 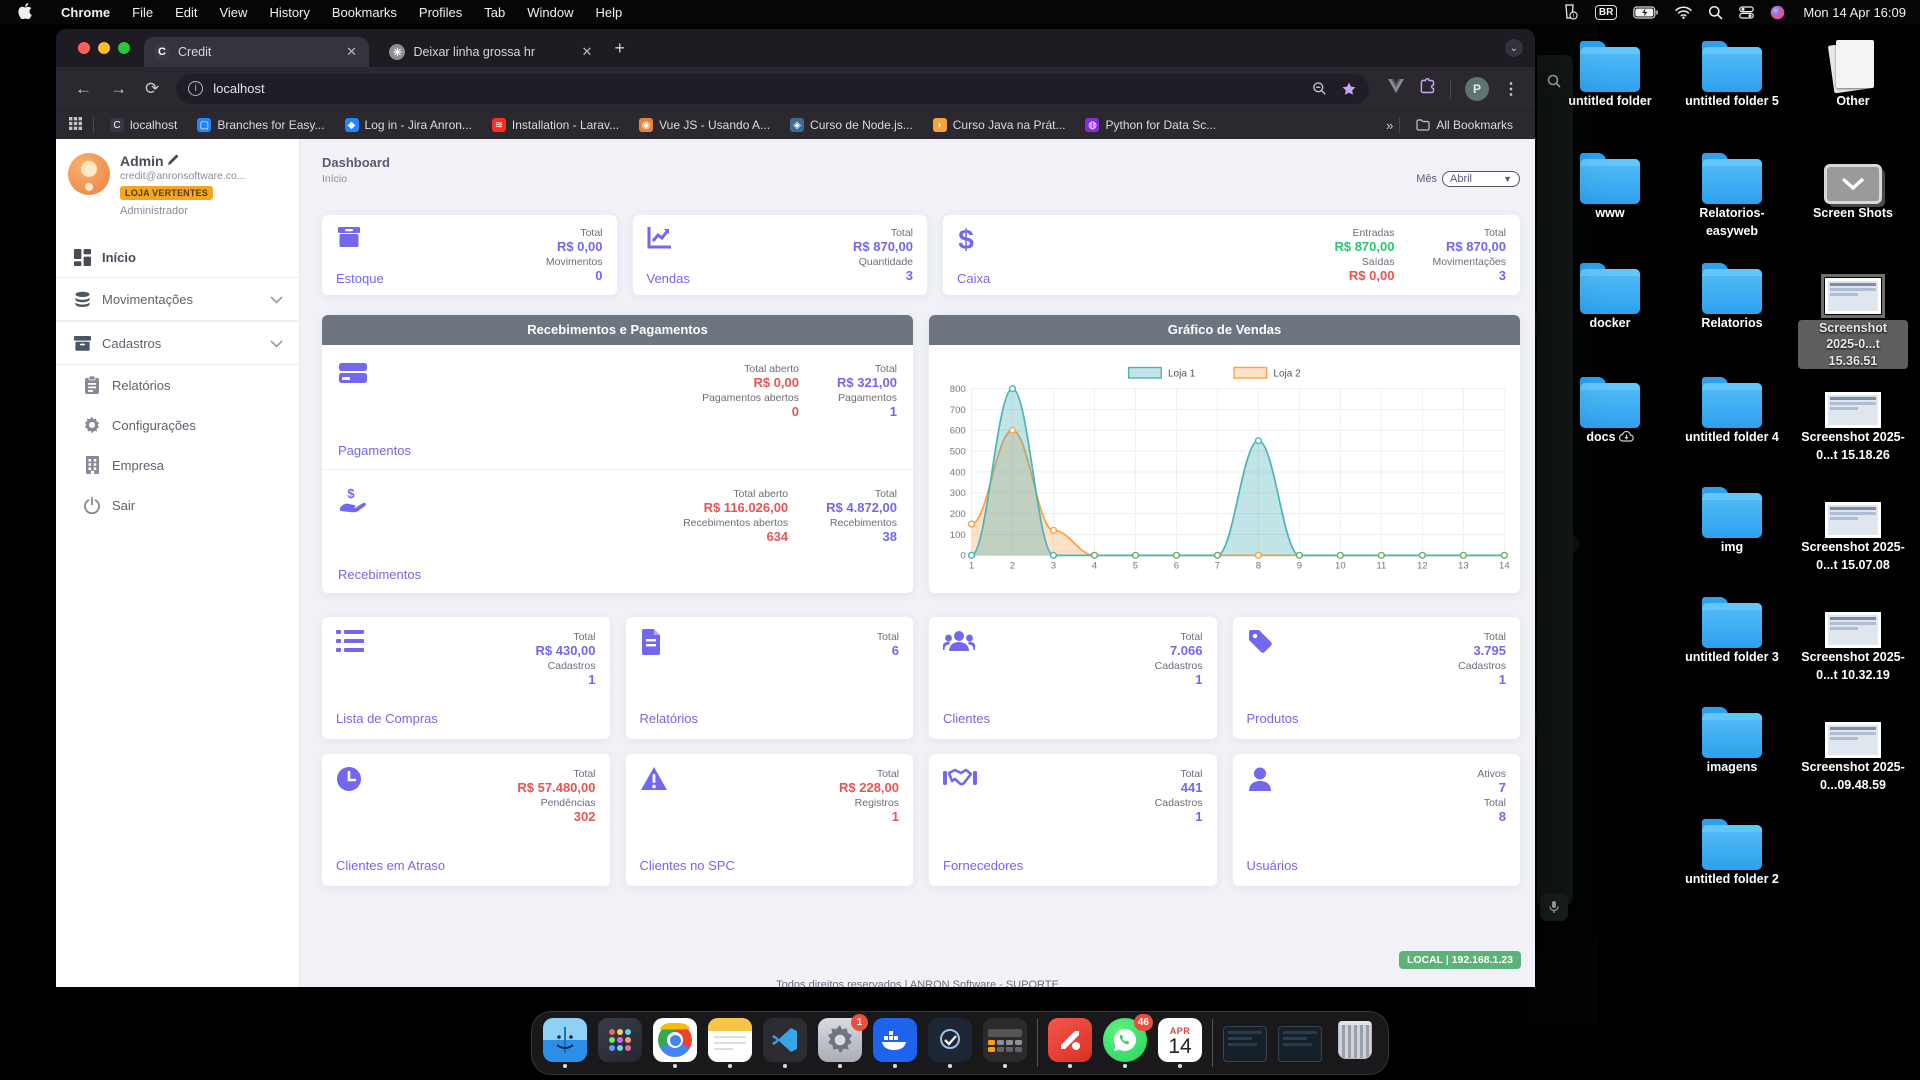 What do you see at coordinates (1606, 12) in the screenshot?
I see `input-source-indicator: BR` at bounding box center [1606, 12].